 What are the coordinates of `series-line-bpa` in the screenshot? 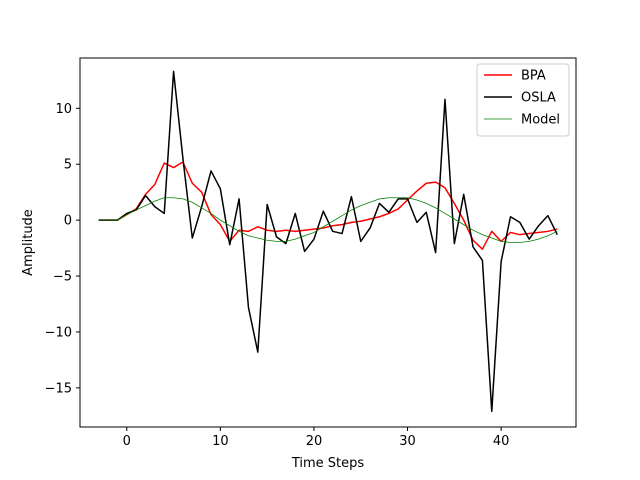 It's located at (328, 205).